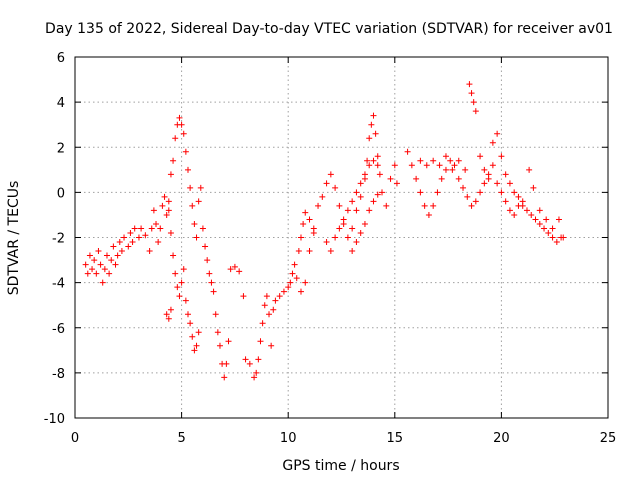  I want to click on series-trace-g, so click(492, 161).